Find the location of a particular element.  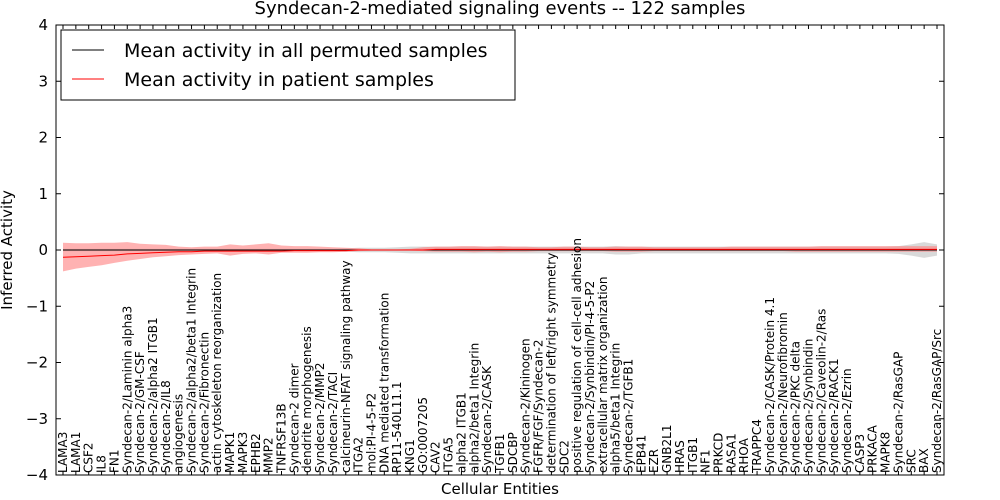

x-tick-label: Syndecan-2/Fibronectin is located at coordinates (204, 402).